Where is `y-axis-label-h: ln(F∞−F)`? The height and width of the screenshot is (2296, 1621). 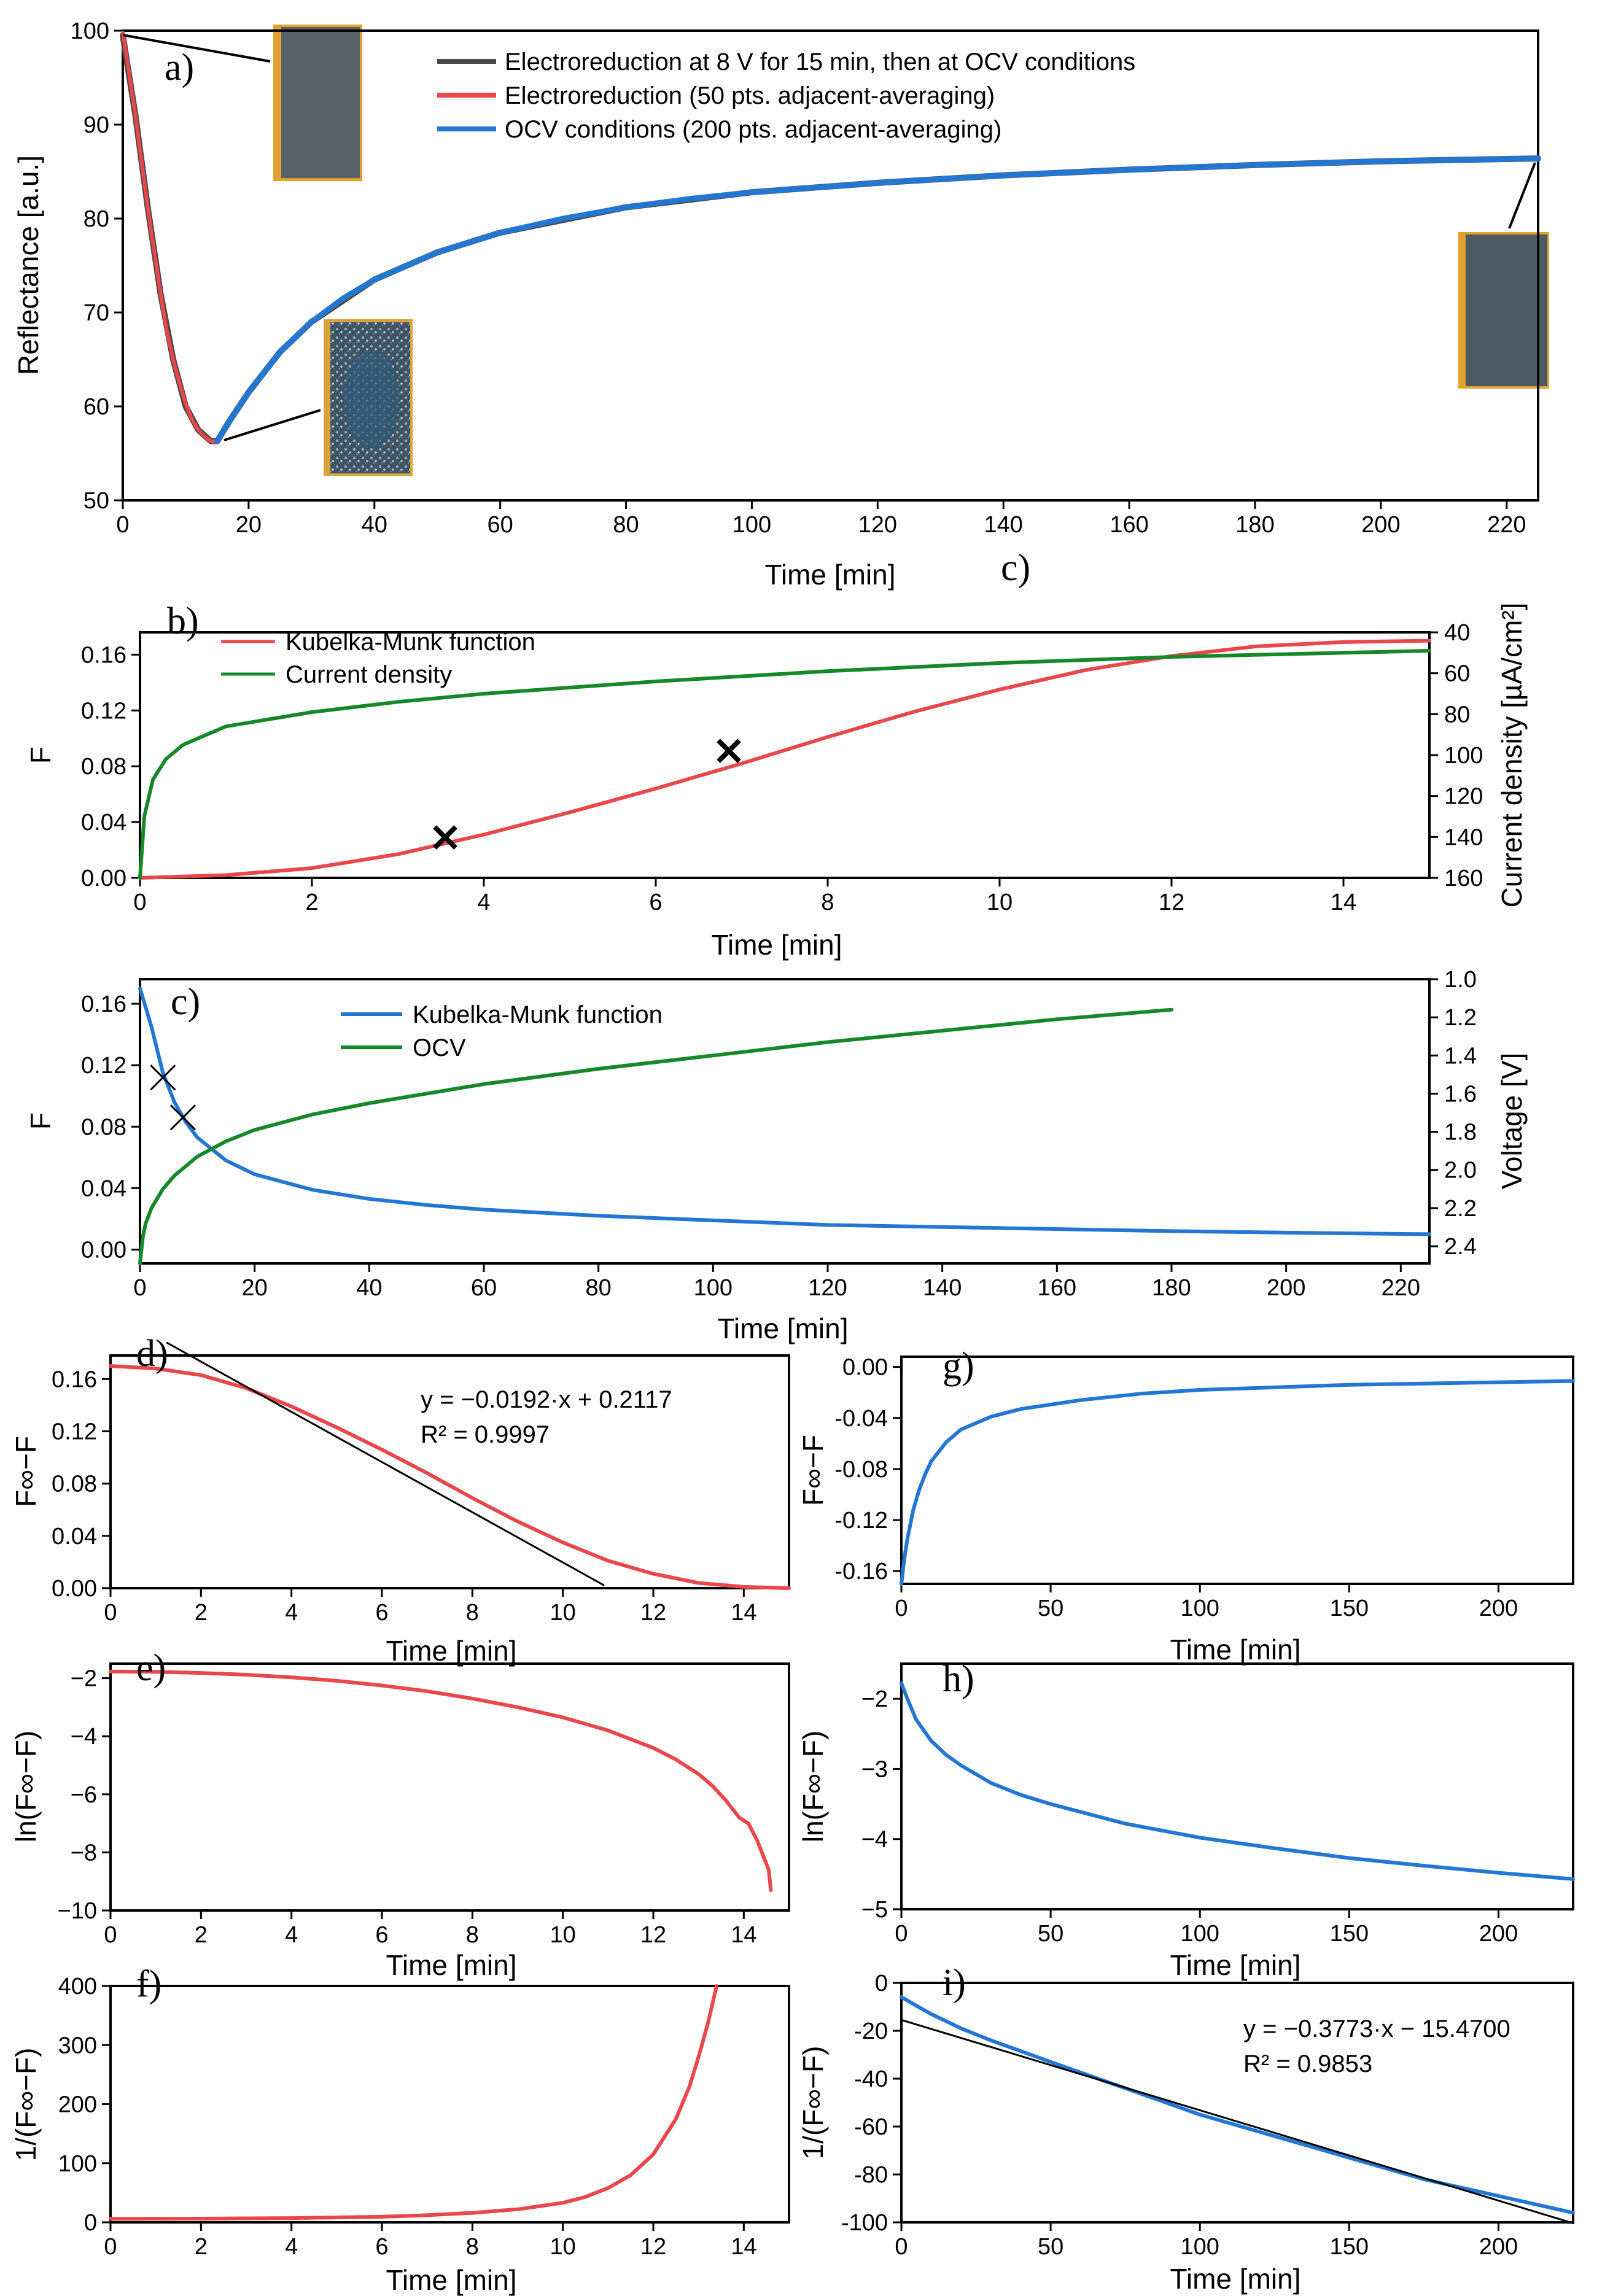 y-axis-label-h: ln(F∞−F) is located at coordinates (813, 1786).